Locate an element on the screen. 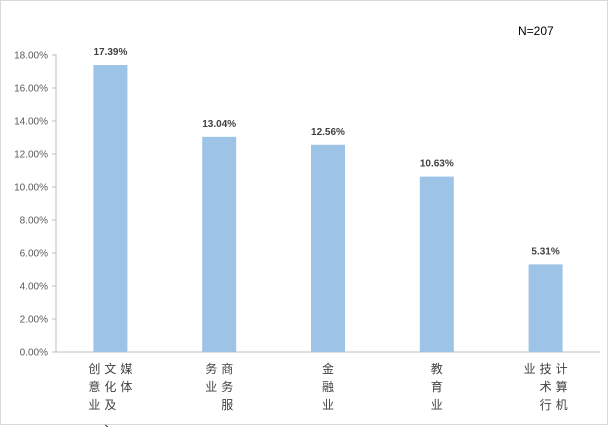 Image resolution: width=610 pixels, height=427 pixels. y-tick-label: 6.00% is located at coordinates (34, 254).